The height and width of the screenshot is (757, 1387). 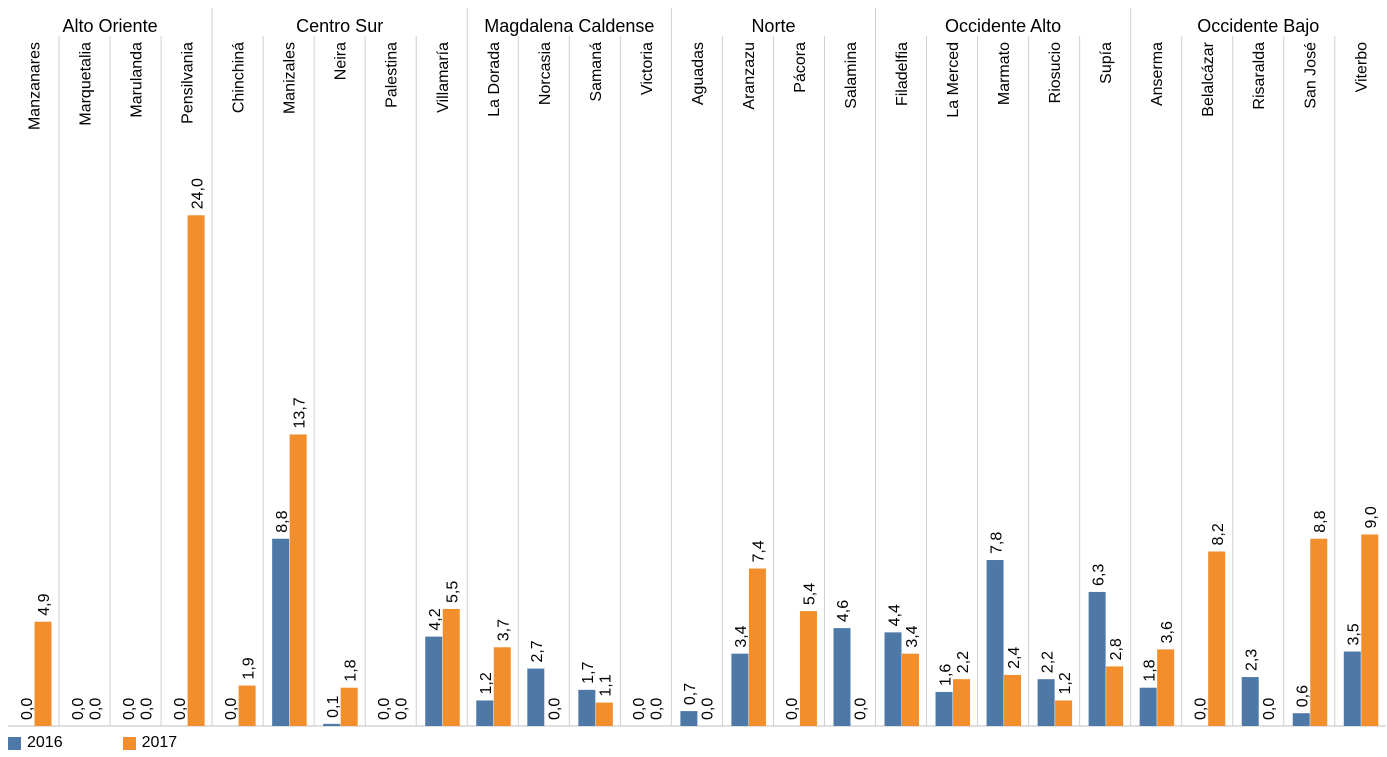 What do you see at coordinates (1116, 649) in the screenshot?
I see `data-label-2017: 2,8` at bounding box center [1116, 649].